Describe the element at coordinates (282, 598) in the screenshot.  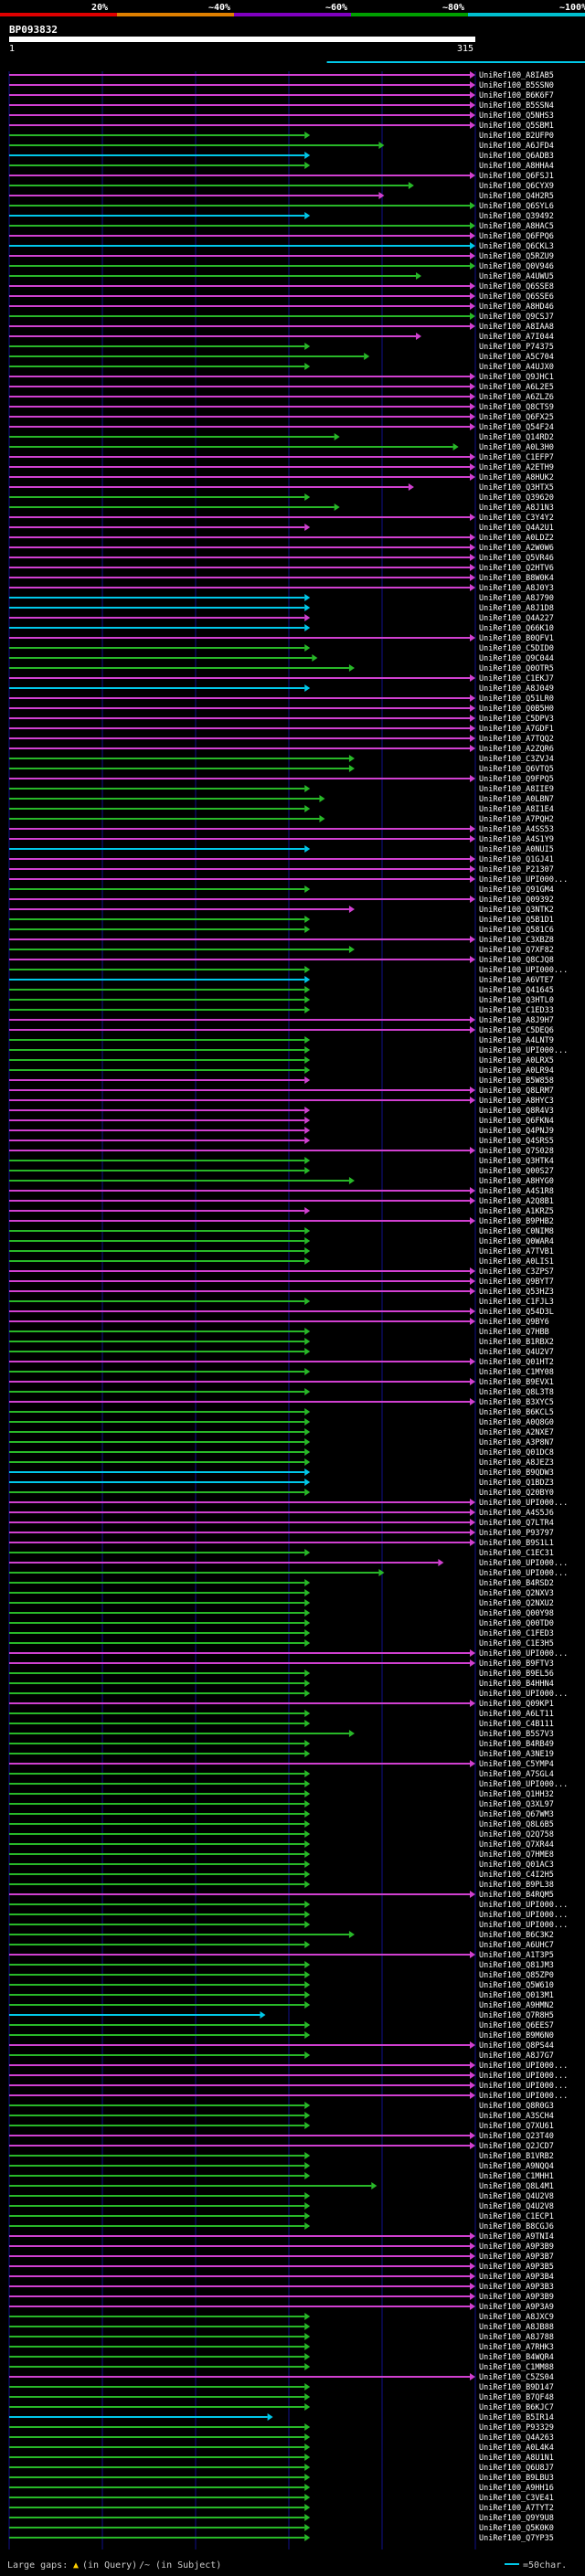
I see `hit-row: UniRef100_A8J790` at that location.